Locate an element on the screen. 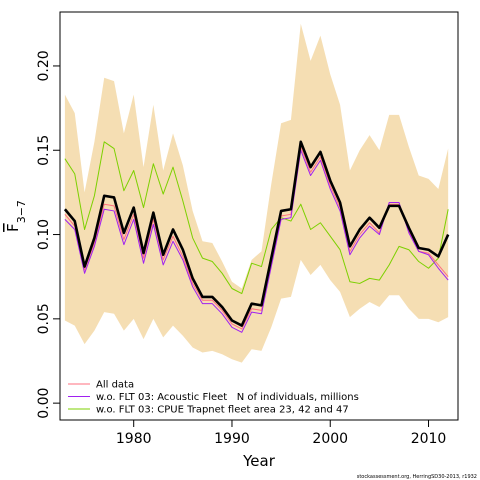  x-tick-label: 1990 is located at coordinates (232, 439).